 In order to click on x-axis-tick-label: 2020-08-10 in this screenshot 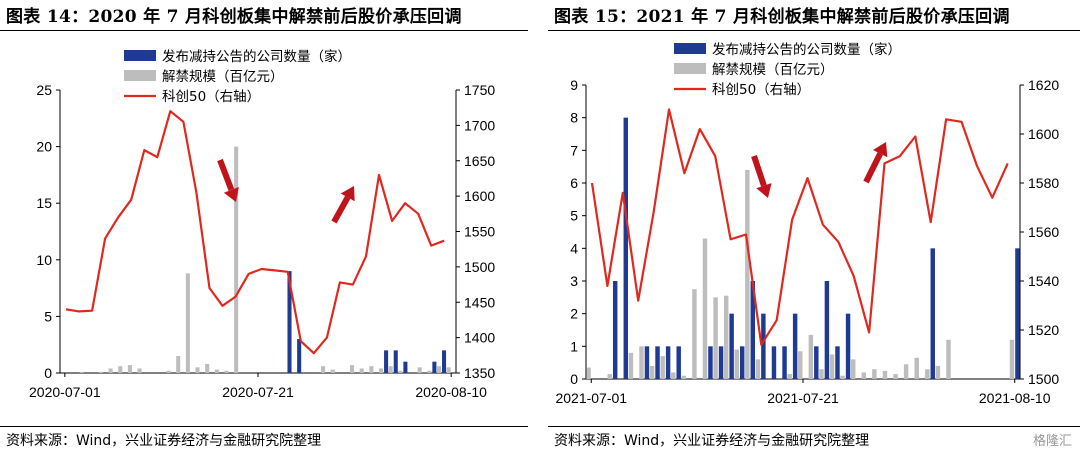, I will do `click(451, 392)`.